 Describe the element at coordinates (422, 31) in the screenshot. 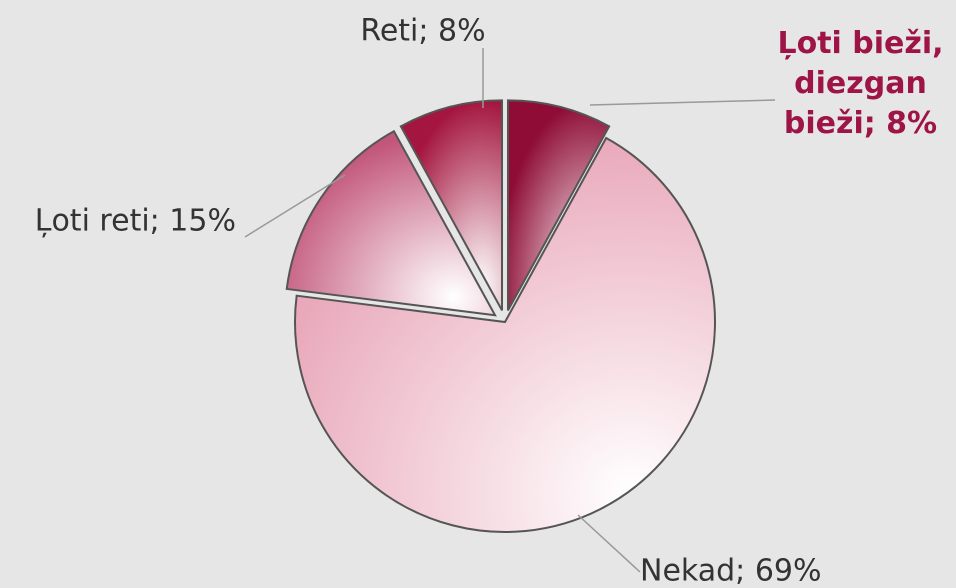

I see `data-label: Reti; 8%` at that location.